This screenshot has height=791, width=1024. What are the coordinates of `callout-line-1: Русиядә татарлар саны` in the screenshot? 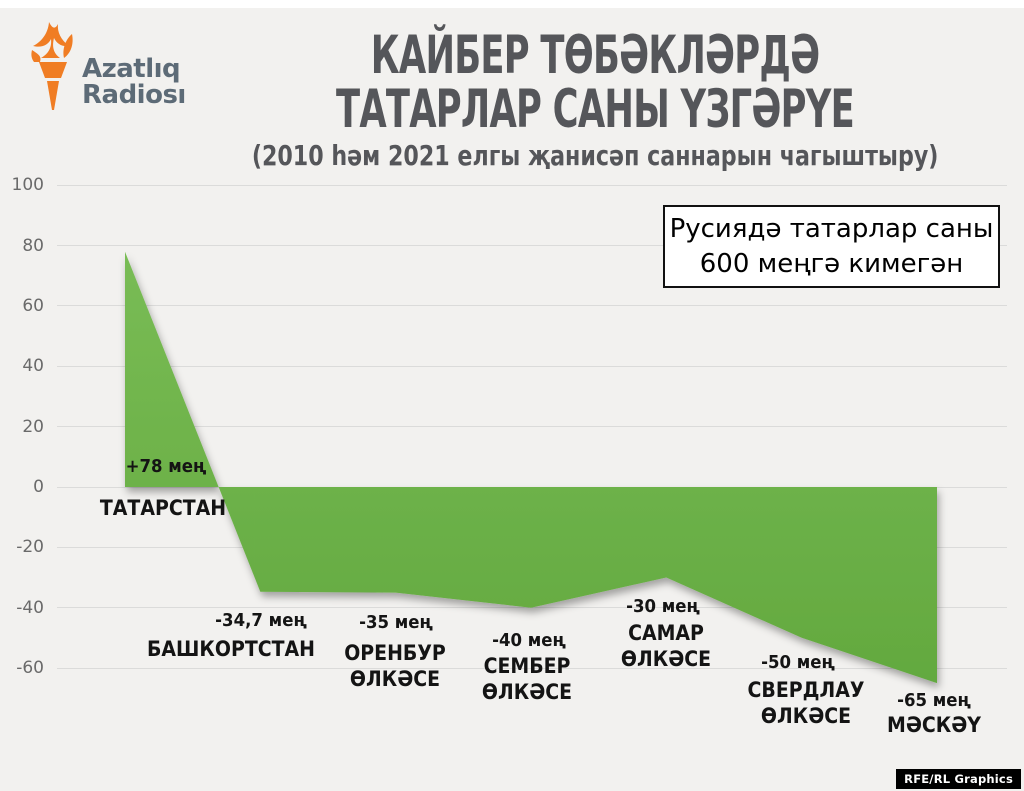 It's located at (831, 228).